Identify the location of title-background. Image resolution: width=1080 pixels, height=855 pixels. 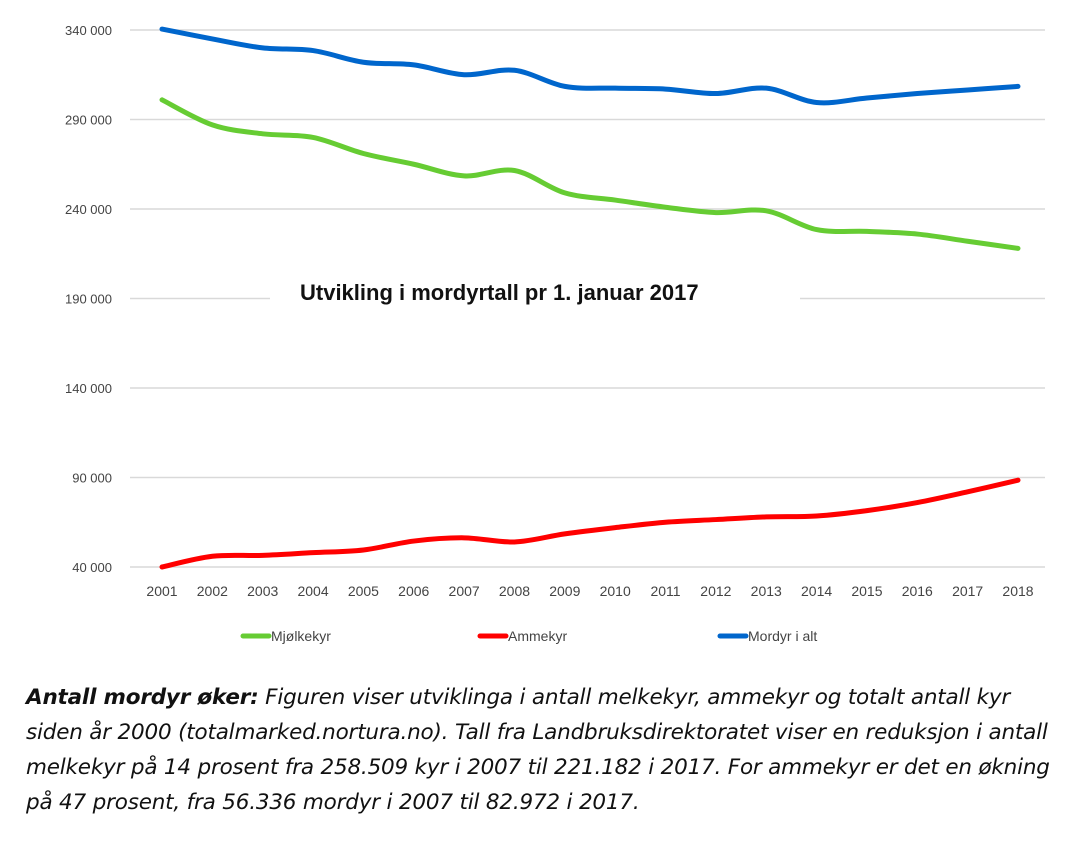
(535, 292).